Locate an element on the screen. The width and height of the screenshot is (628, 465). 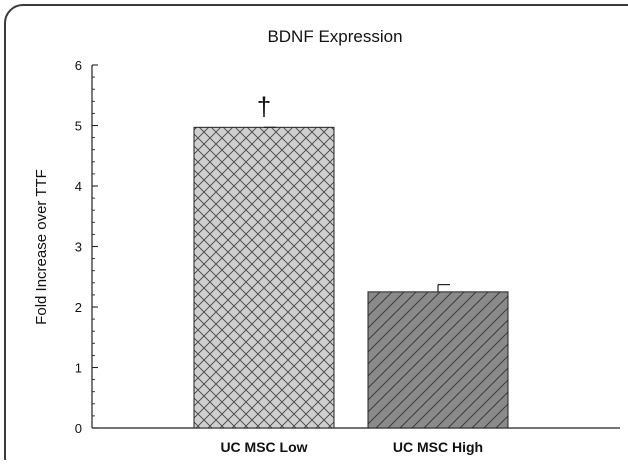
y-tick-label: 0 is located at coordinates (78, 428).